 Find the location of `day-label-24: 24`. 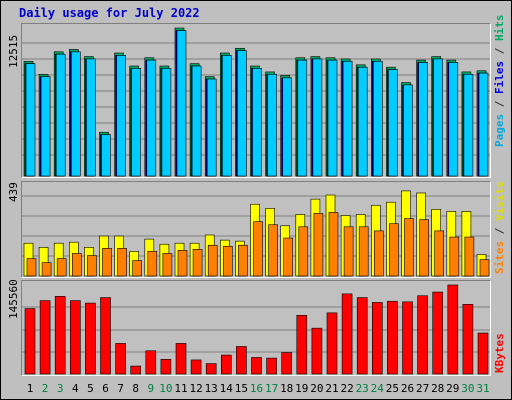

day-label-24: 24 is located at coordinates (378, 388).